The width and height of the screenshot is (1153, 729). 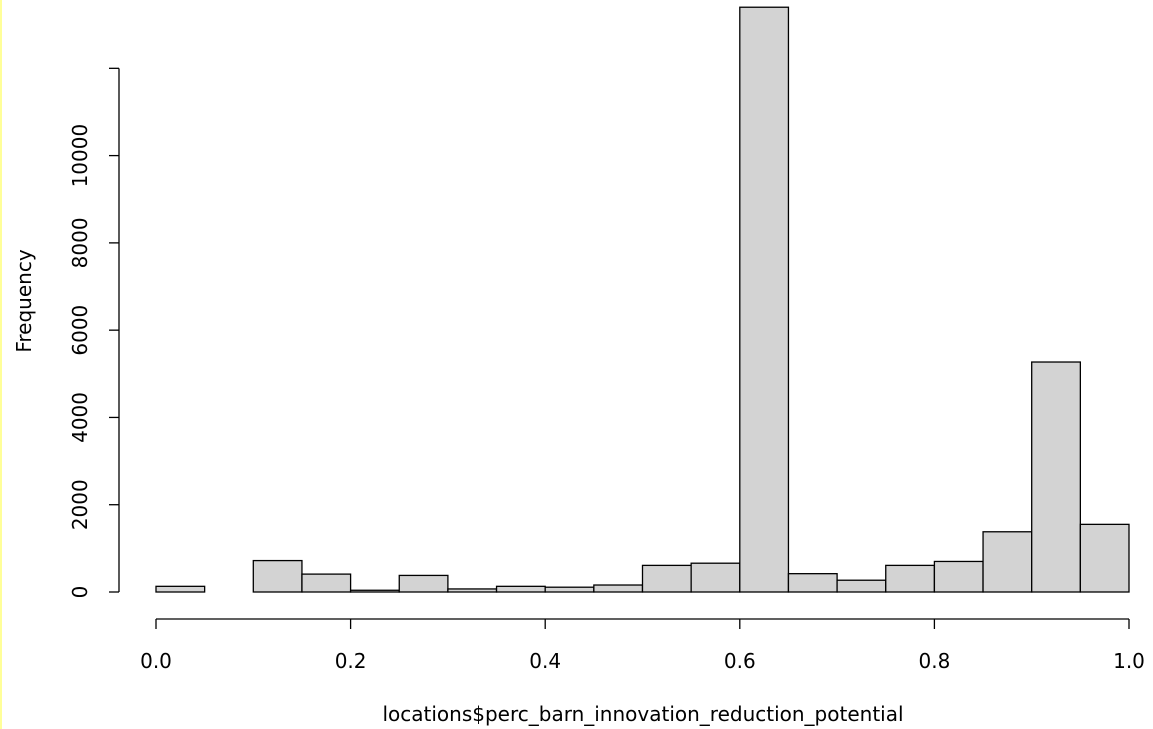 I want to click on y-tick-label: 6000, so click(x=80, y=330).